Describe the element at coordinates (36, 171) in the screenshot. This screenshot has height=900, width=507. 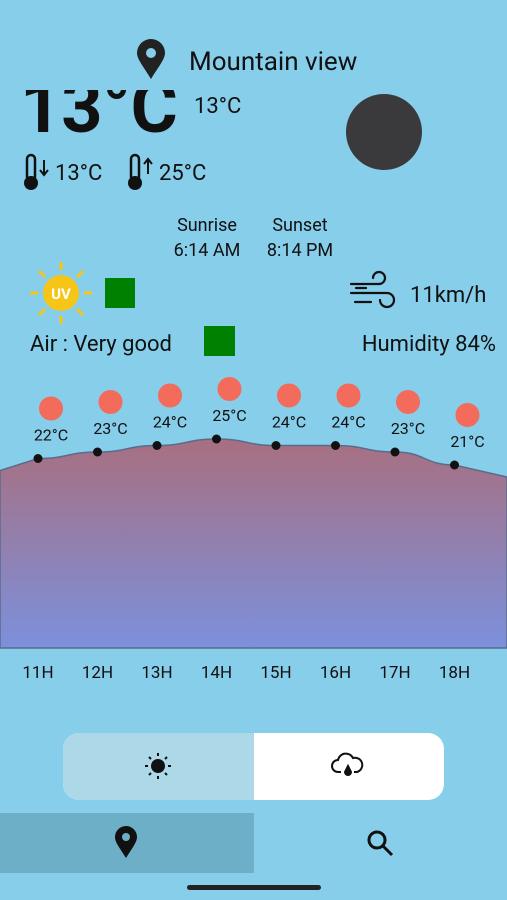
I see `min-temp-icon` at that location.